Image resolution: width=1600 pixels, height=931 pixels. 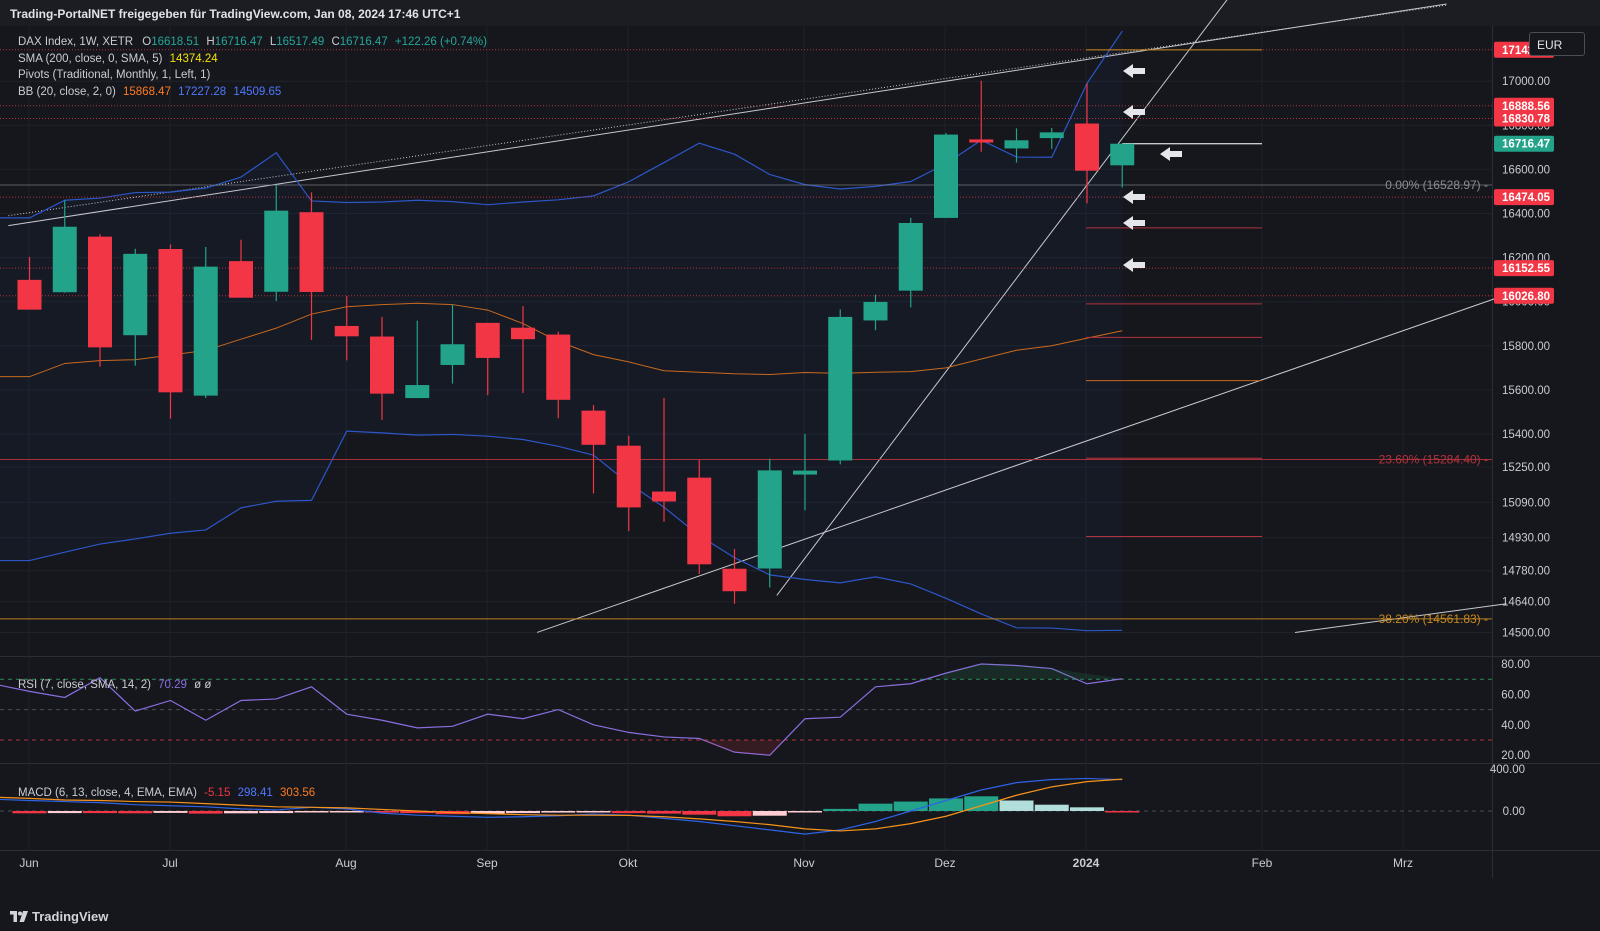 I want to click on rsi-extra: ø ø, so click(x=203, y=685).